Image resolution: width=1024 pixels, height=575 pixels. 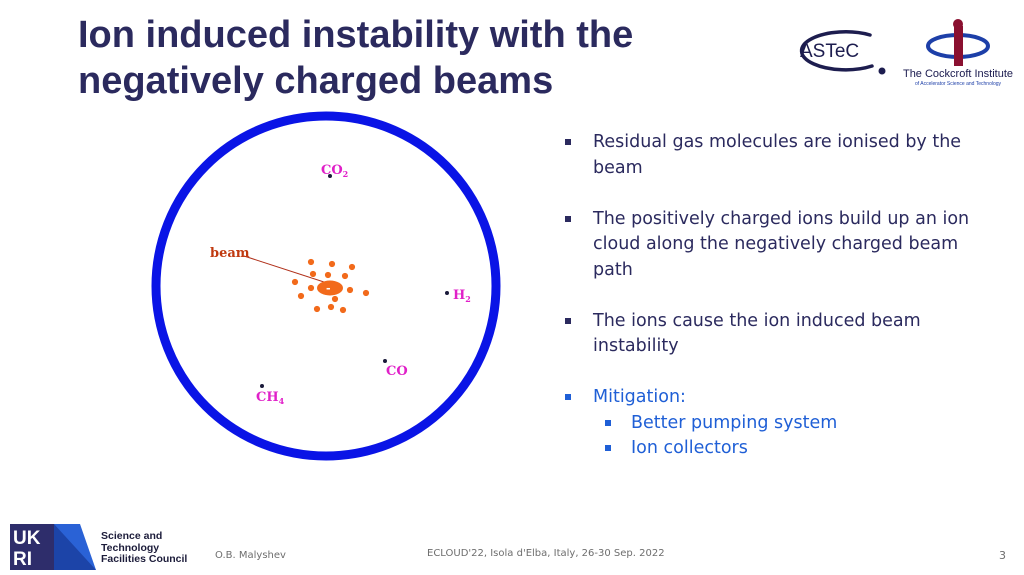 What do you see at coordinates (356, 35) in the screenshot?
I see `title-line-1: Ion induced instability with the` at bounding box center [356, 35].